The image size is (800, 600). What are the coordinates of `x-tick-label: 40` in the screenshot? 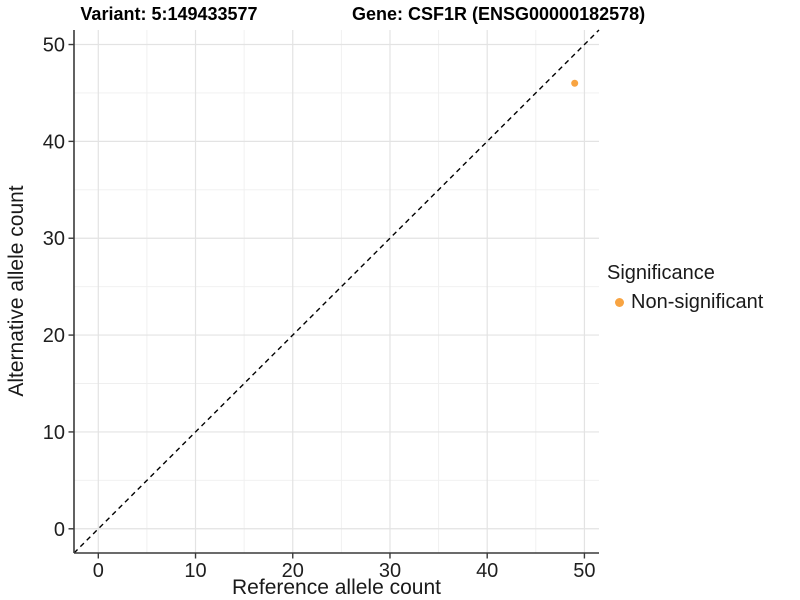 It's located at (487, 571).